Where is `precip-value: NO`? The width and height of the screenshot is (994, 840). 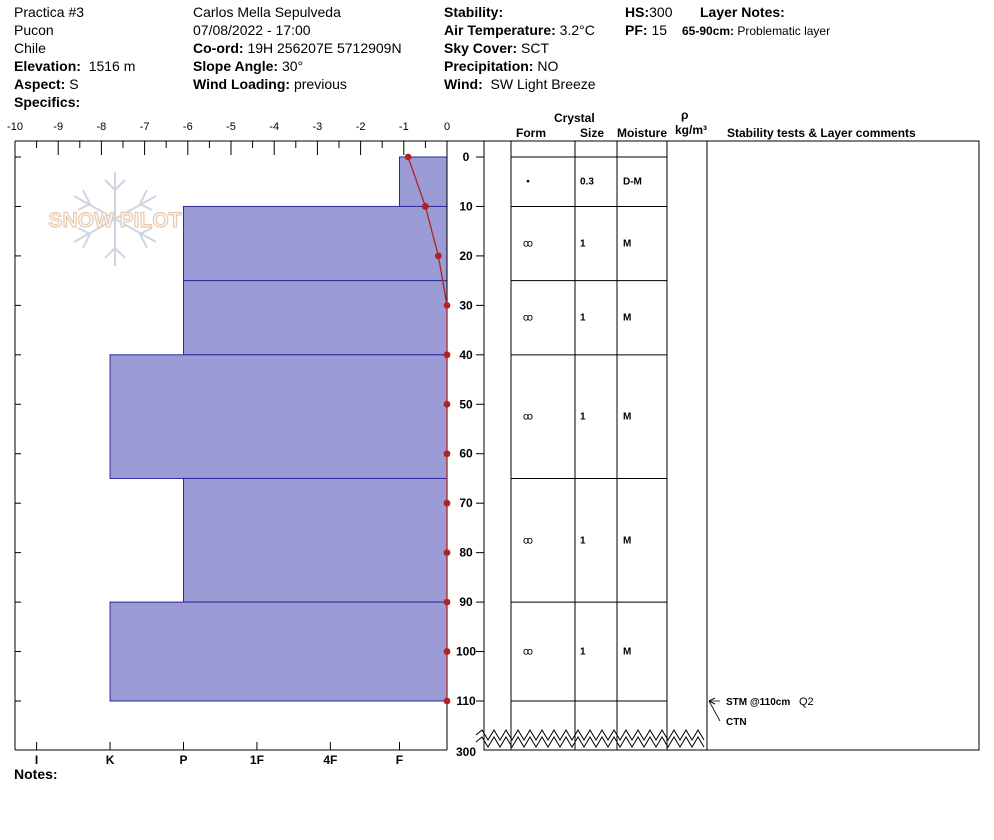 precip-value: NO is located at coordinates (548, 66).